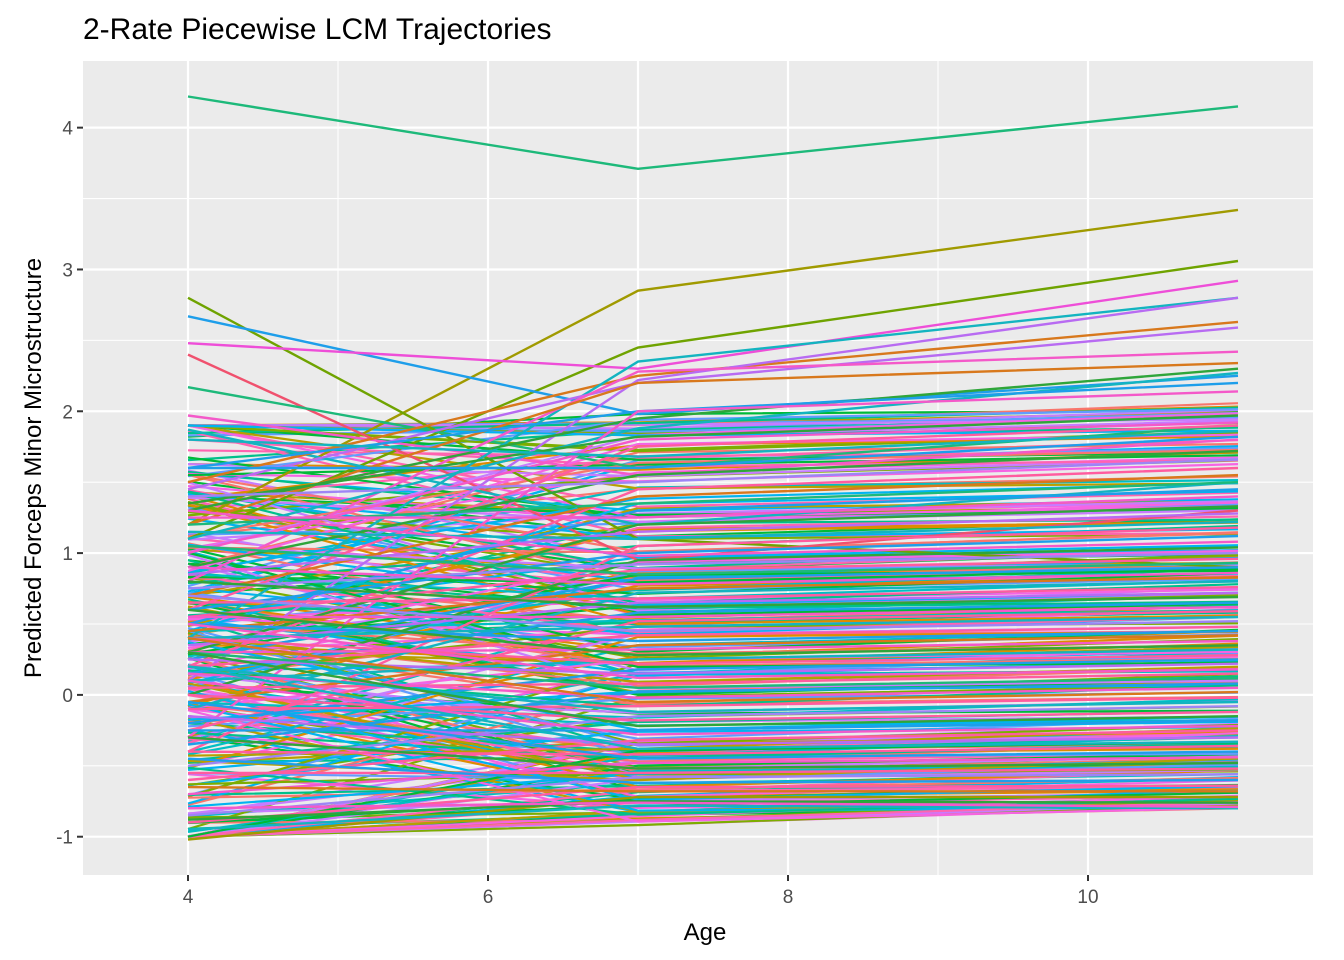  I want to click on y-tick-label: 4, so click(67, 129).